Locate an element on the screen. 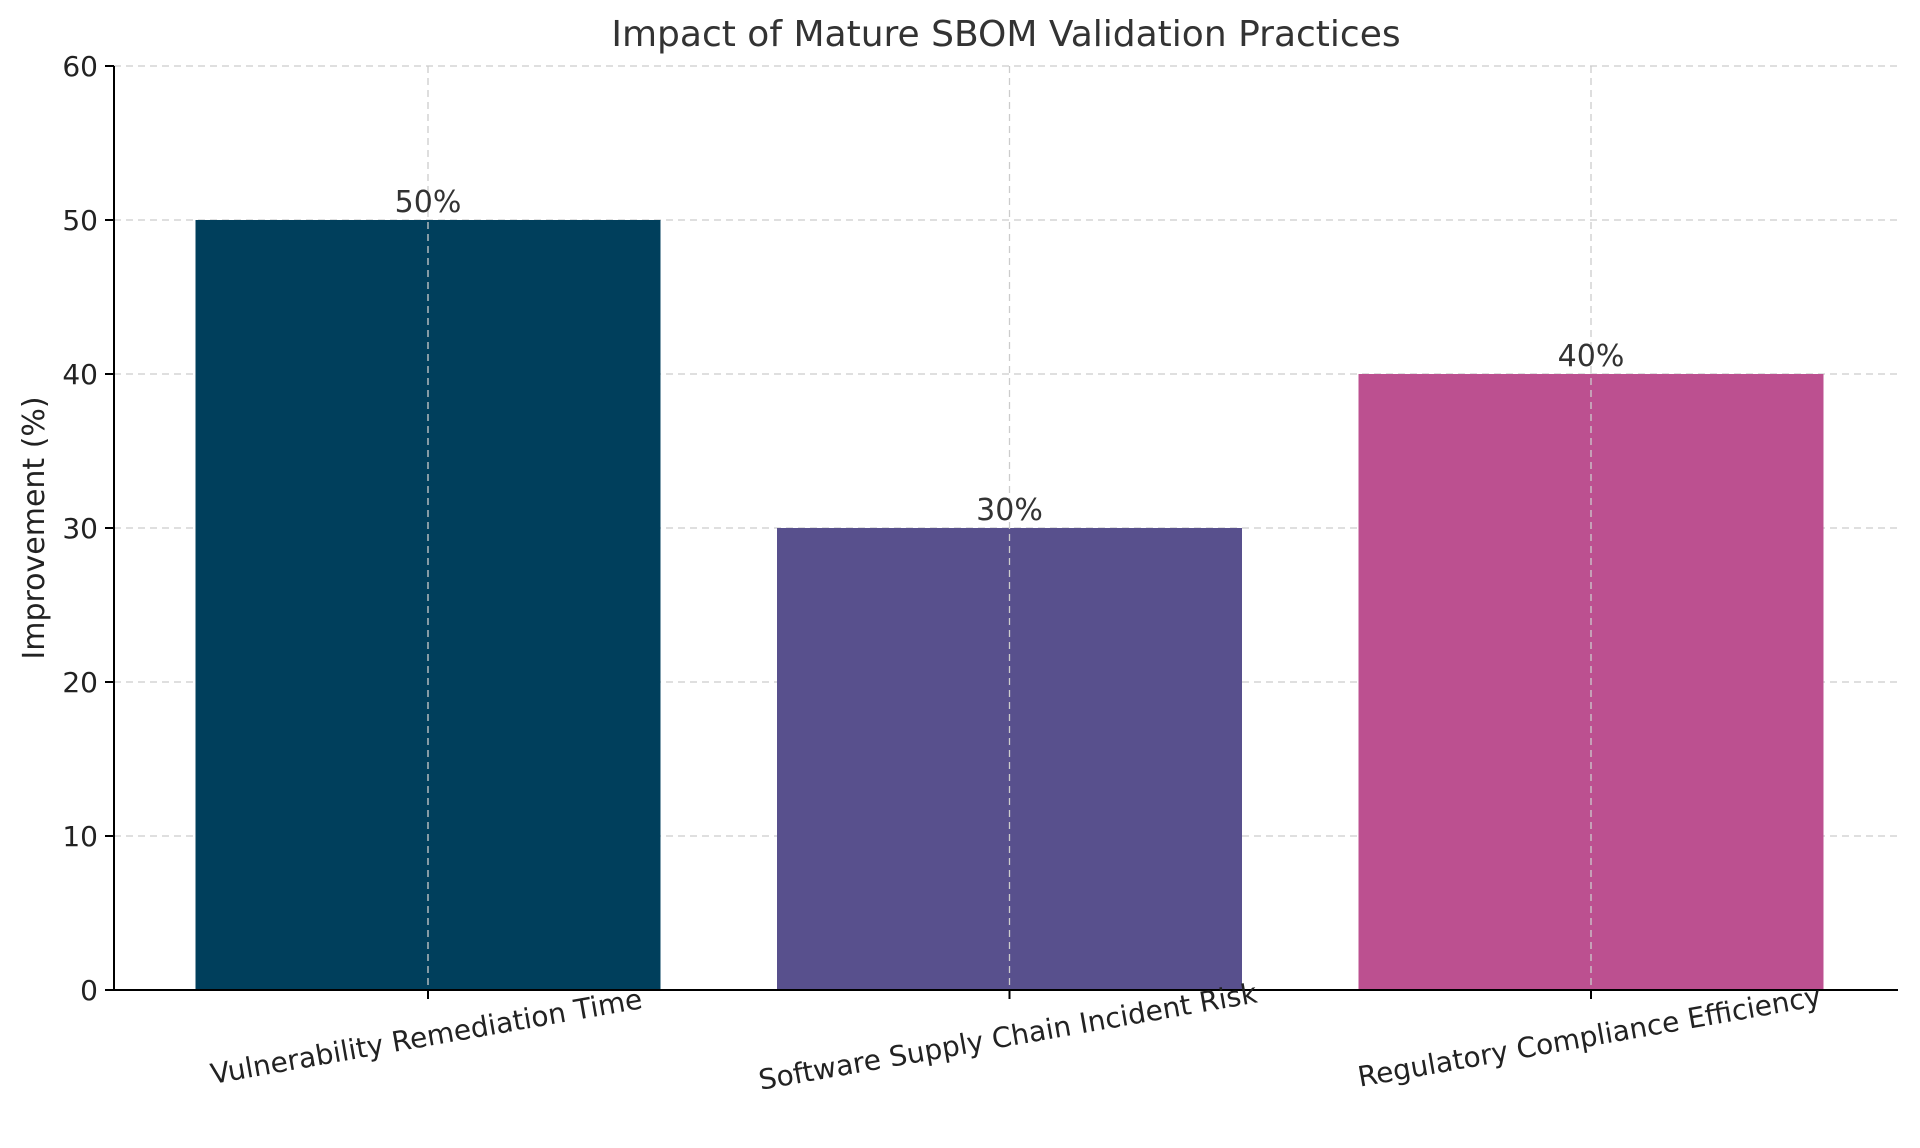  x-tick-label: Vulnerability Remediation Time is located at coordinates (426, 1036).